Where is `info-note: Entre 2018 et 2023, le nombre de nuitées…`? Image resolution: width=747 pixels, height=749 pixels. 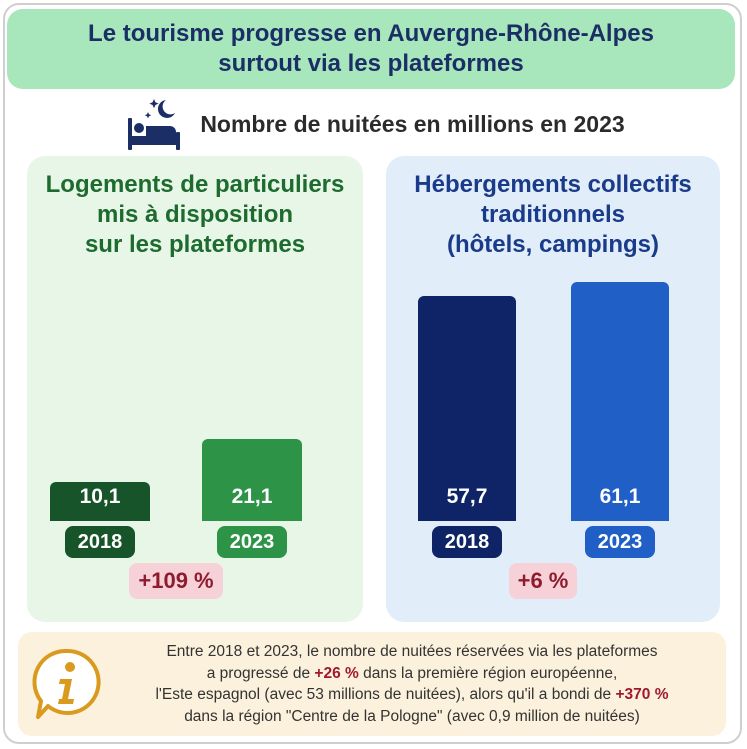 info-note: Entre 2018 et 2023, le nombre de nuitées… is located at coordinates (372, 684).